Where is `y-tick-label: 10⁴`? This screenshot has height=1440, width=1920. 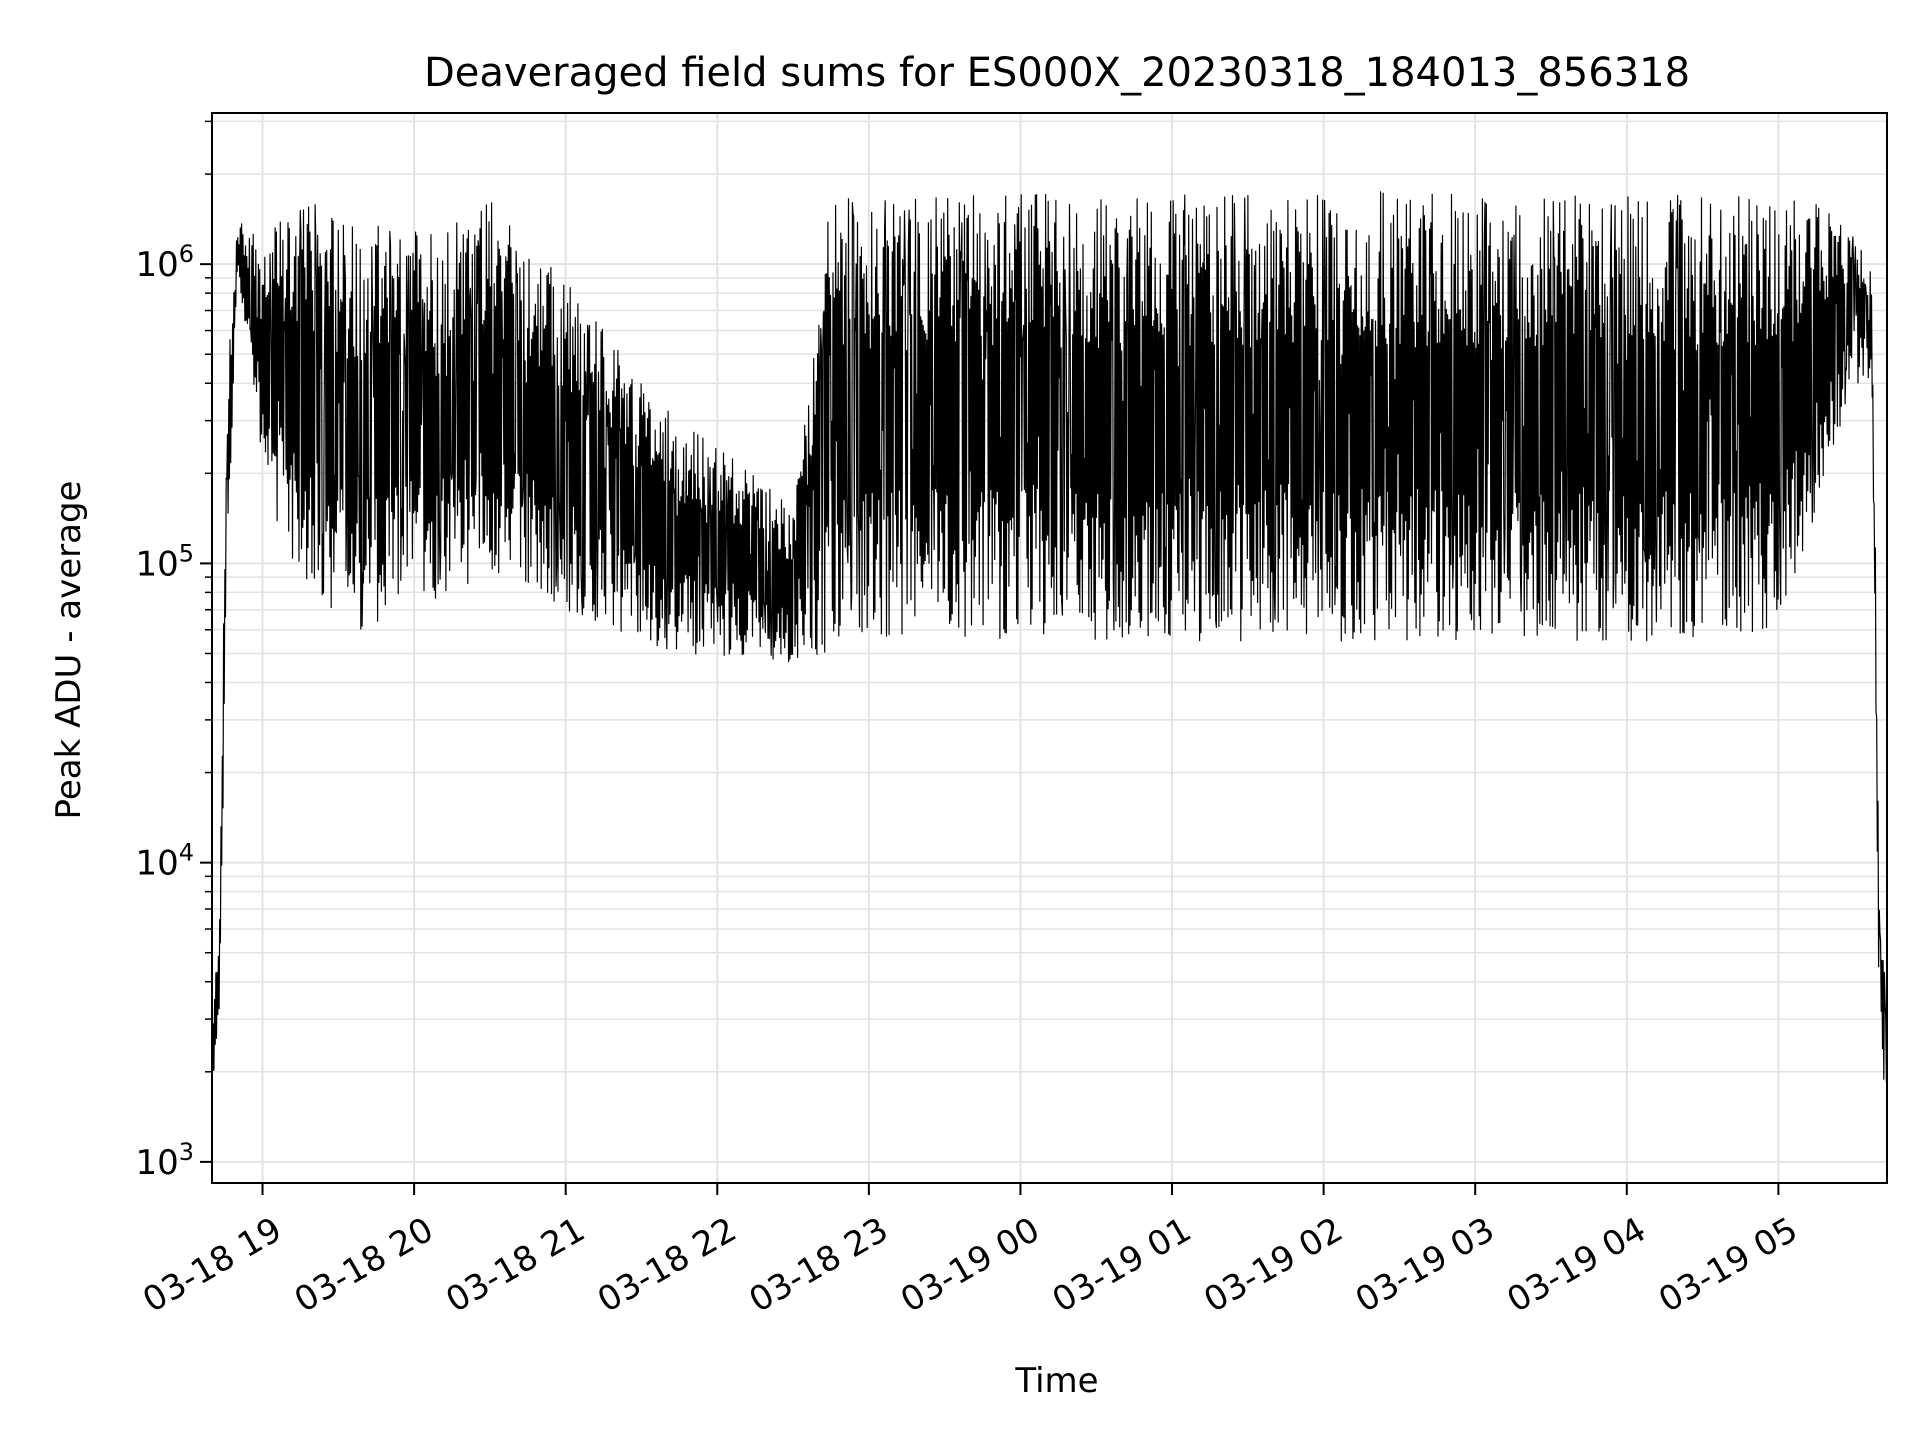 y-tick-label: 10⁴ is located at coordinates (164, 861).